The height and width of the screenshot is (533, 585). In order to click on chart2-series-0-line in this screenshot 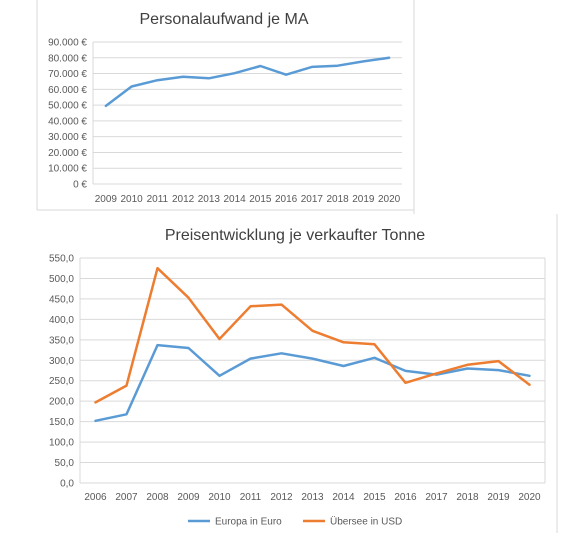, I will do `click(312, 383)`.